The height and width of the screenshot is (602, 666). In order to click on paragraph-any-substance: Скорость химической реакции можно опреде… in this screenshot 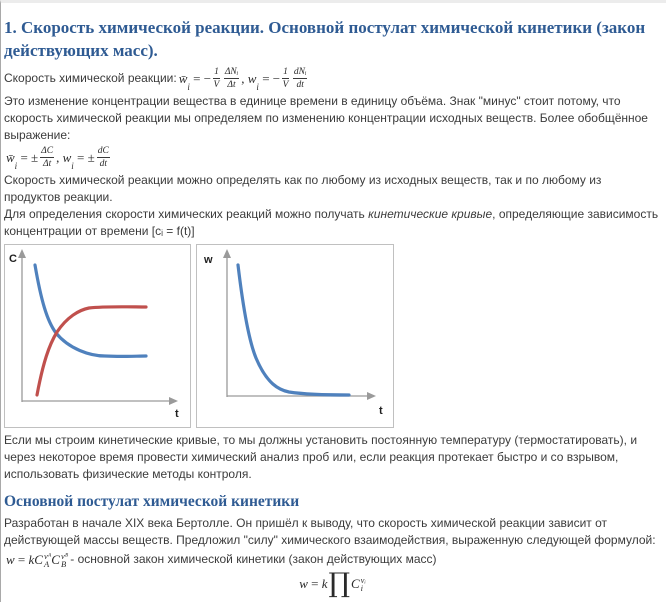, I will do `click(303, 188)`.